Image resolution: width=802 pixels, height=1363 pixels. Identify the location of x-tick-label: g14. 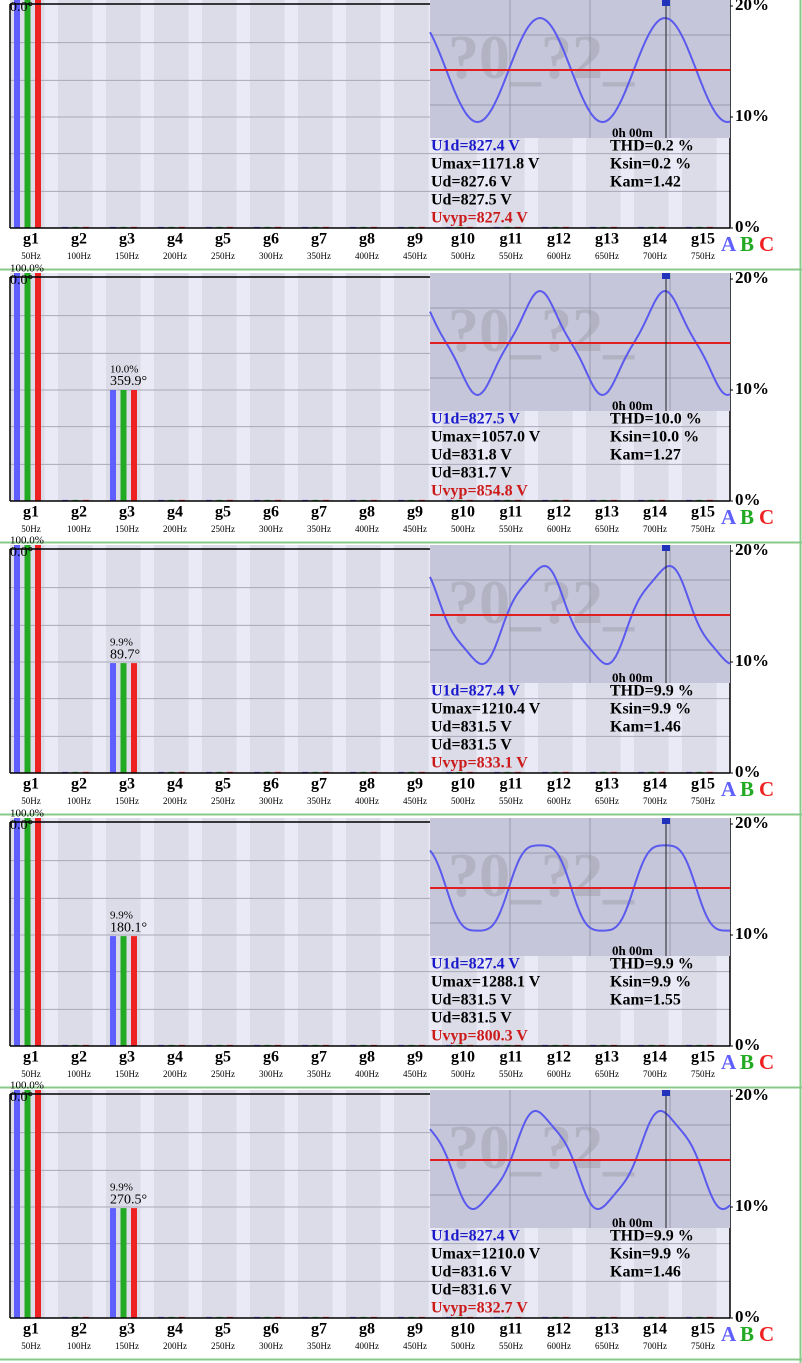
(655, 512).